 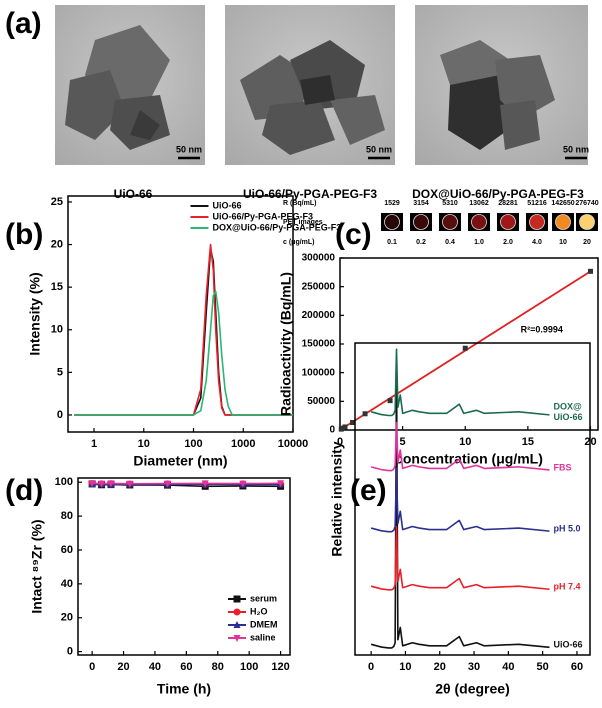 I want to click on legend-label: DMEM, so click(x=264, y=624).